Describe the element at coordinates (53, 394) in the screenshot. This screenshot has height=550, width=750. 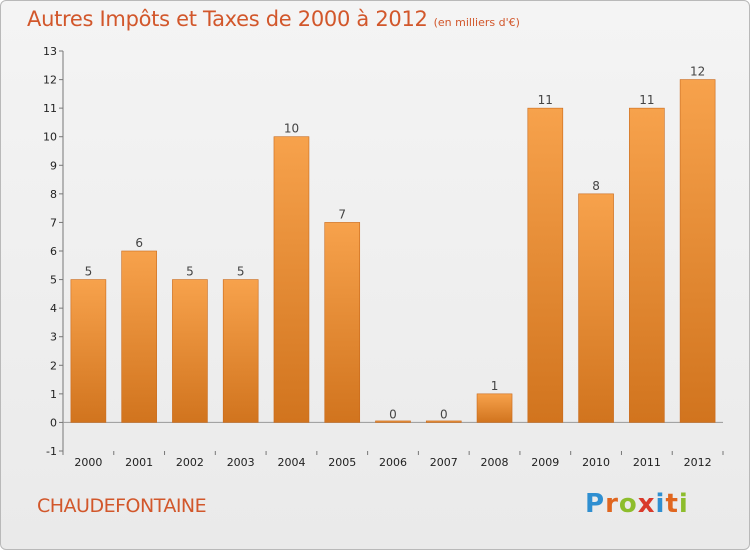
I see `y-tick-label: 1` at that location.